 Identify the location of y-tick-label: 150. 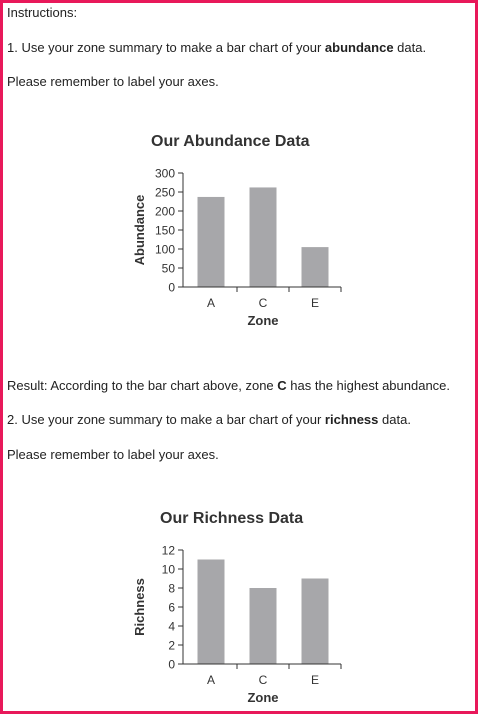
(165, 231).